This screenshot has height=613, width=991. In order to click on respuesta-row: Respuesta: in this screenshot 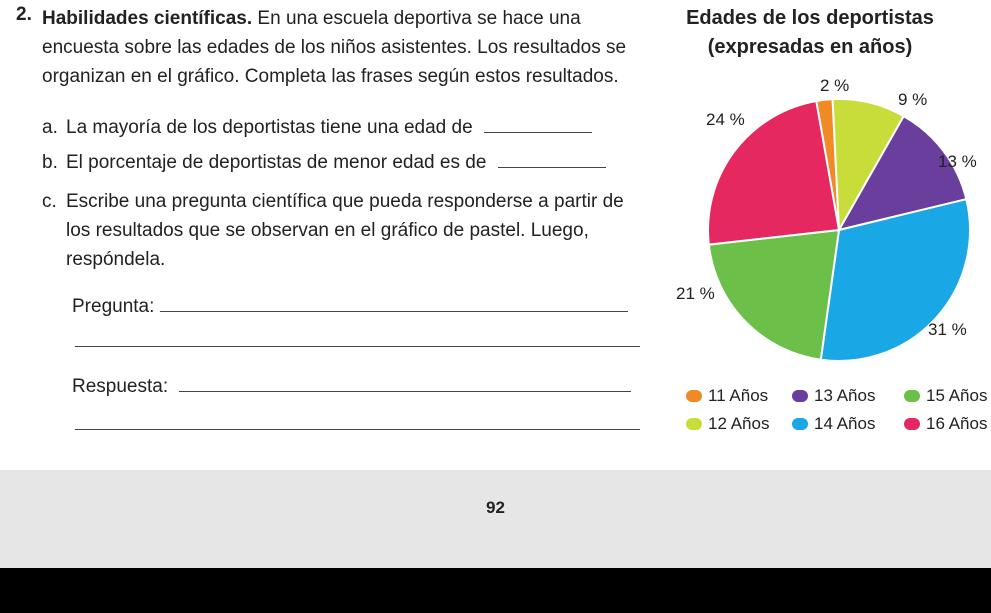, I will do `click(352, 386)`.